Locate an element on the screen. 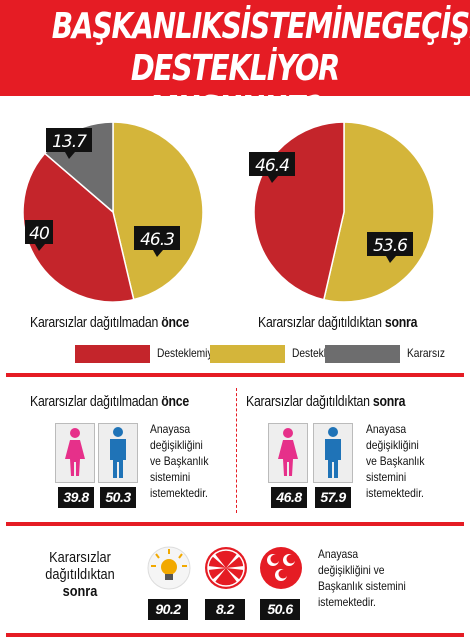 Image resolution: width=470 pixels, height=640 pixels. pie-label-desteklemiyor: 46.4 is located at coordinates (272, 167).